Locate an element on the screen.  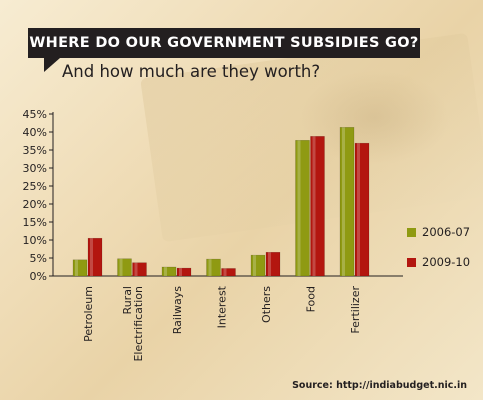
bar-2009-10-food is located at coordinates (317, 206).